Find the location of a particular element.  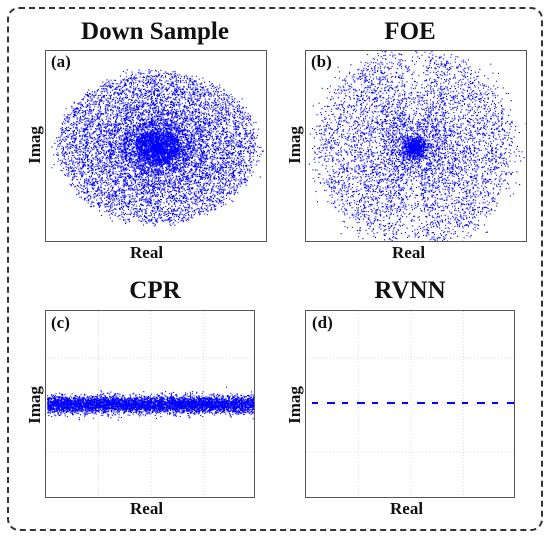

panel-c-points-points is located at coordinates (150, 403).